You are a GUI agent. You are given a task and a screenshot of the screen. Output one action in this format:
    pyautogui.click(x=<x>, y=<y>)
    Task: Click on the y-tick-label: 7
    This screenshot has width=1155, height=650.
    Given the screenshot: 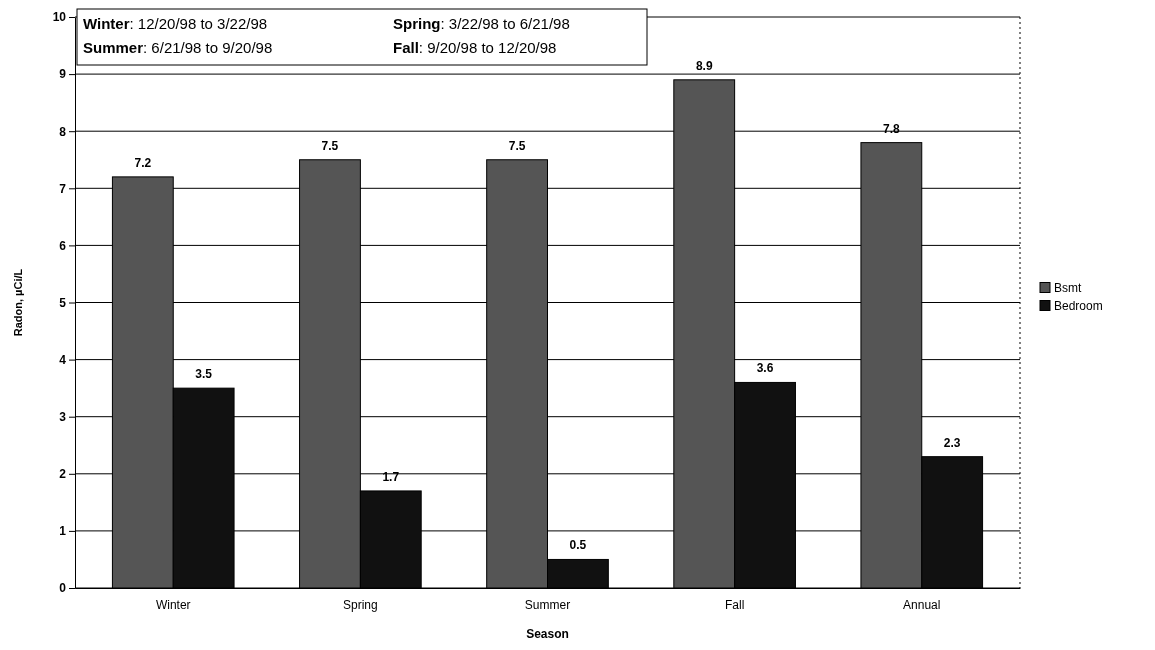 What is the action you would take?
    pyautogui.click(x=63, y=188)
    